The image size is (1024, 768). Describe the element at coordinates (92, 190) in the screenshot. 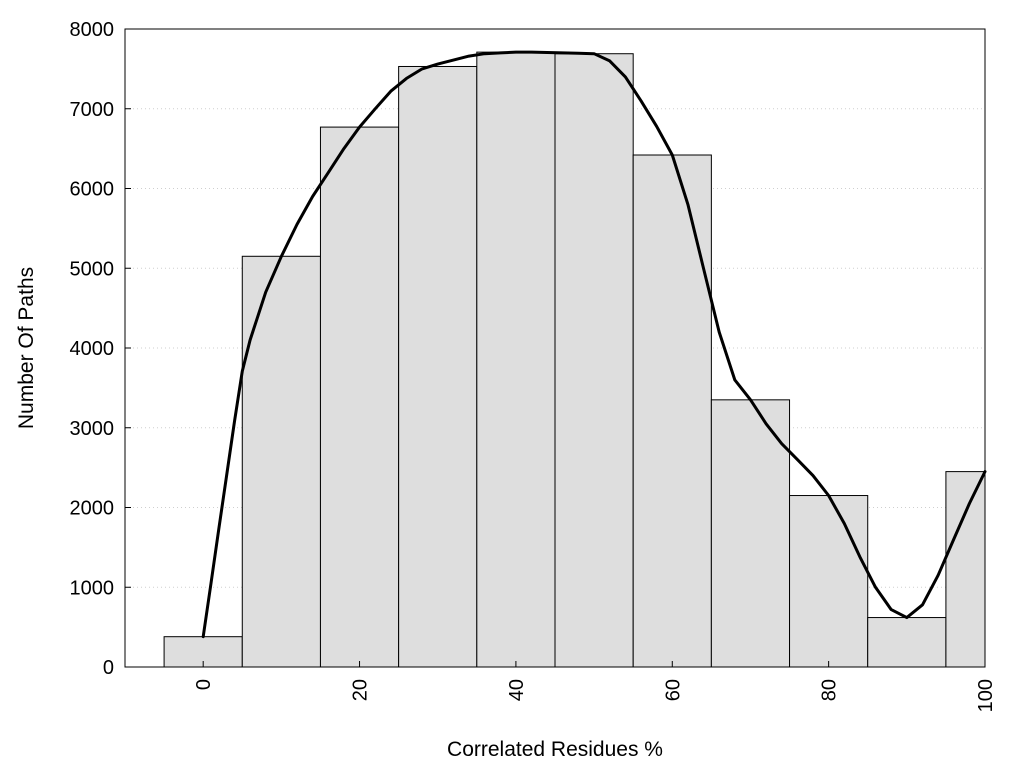

I see `y-tick-label-6000: 6000` at that location.